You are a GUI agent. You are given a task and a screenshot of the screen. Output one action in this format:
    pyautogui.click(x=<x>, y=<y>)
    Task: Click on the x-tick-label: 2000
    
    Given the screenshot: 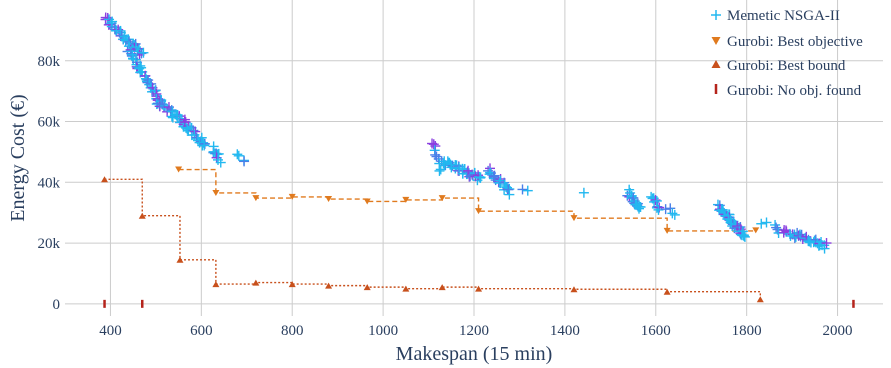 What is the action you would take?
    pyautogui.click(x=838, y=331)
    